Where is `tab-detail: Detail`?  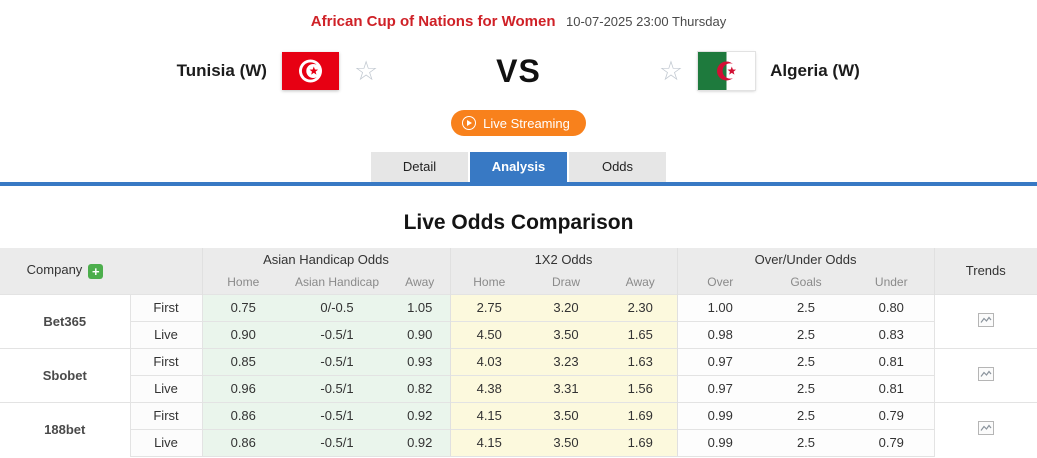 tab-detail: Detail is located at coordinates (419, 167).